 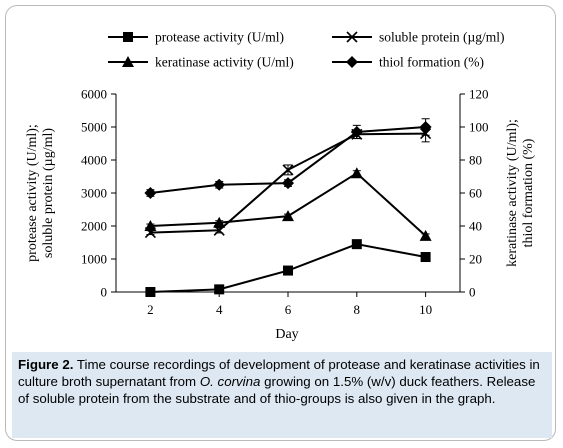 What do you see at coordinates (479, 94) in the screenshot?
I see `y-right-tick-label: 120` at bounding box center [479, 94].